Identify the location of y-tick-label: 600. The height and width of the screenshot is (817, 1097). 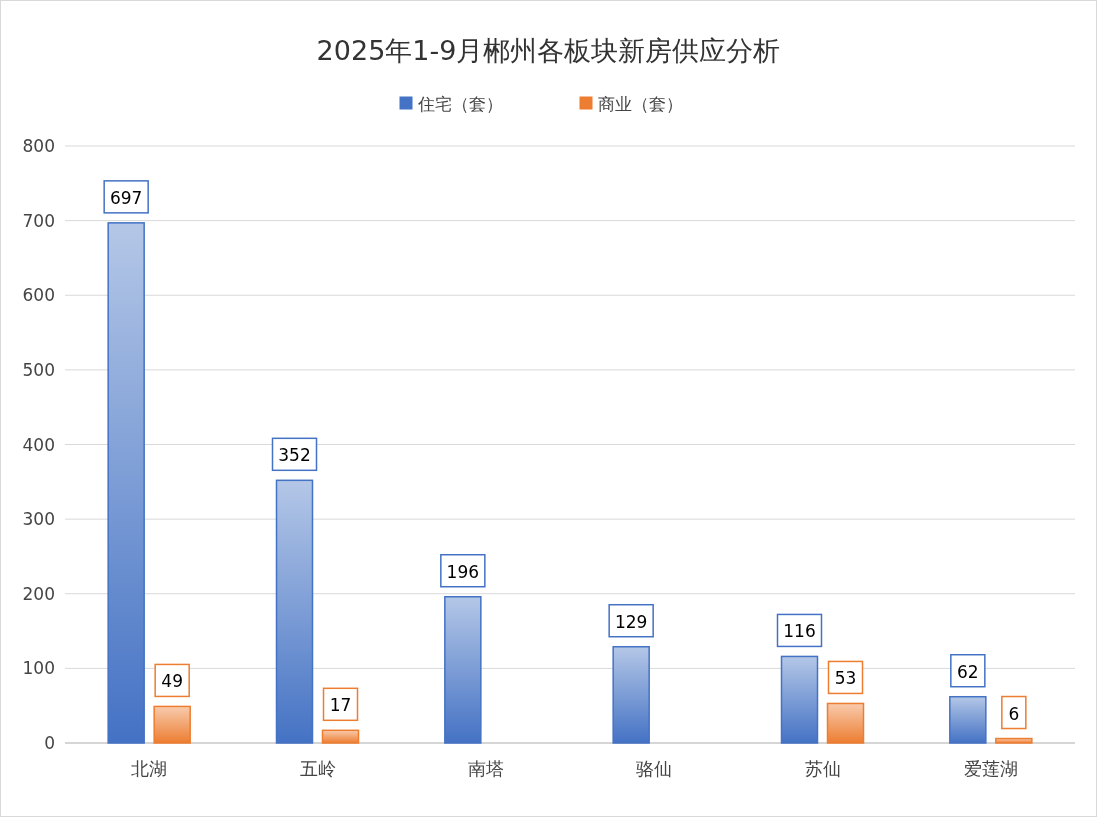
(38, 295).